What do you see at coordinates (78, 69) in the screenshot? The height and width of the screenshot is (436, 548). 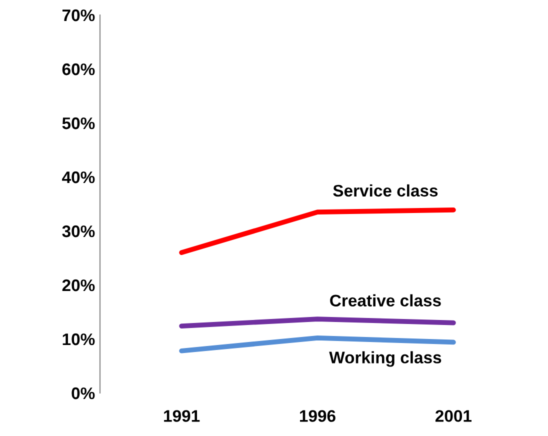 I see `y-tick-label: 60%` at bounding box center [78, 69].